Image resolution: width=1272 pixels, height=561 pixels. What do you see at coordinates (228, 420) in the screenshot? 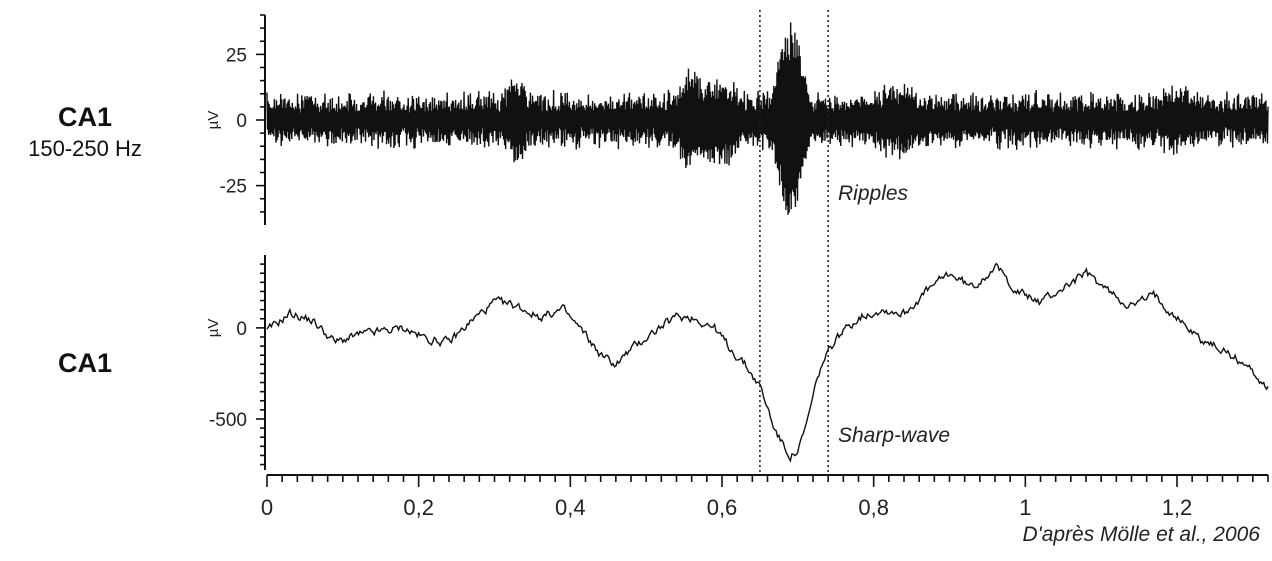
I see `bottom-y-tick-label: -500` at bounding box center [228, 420].